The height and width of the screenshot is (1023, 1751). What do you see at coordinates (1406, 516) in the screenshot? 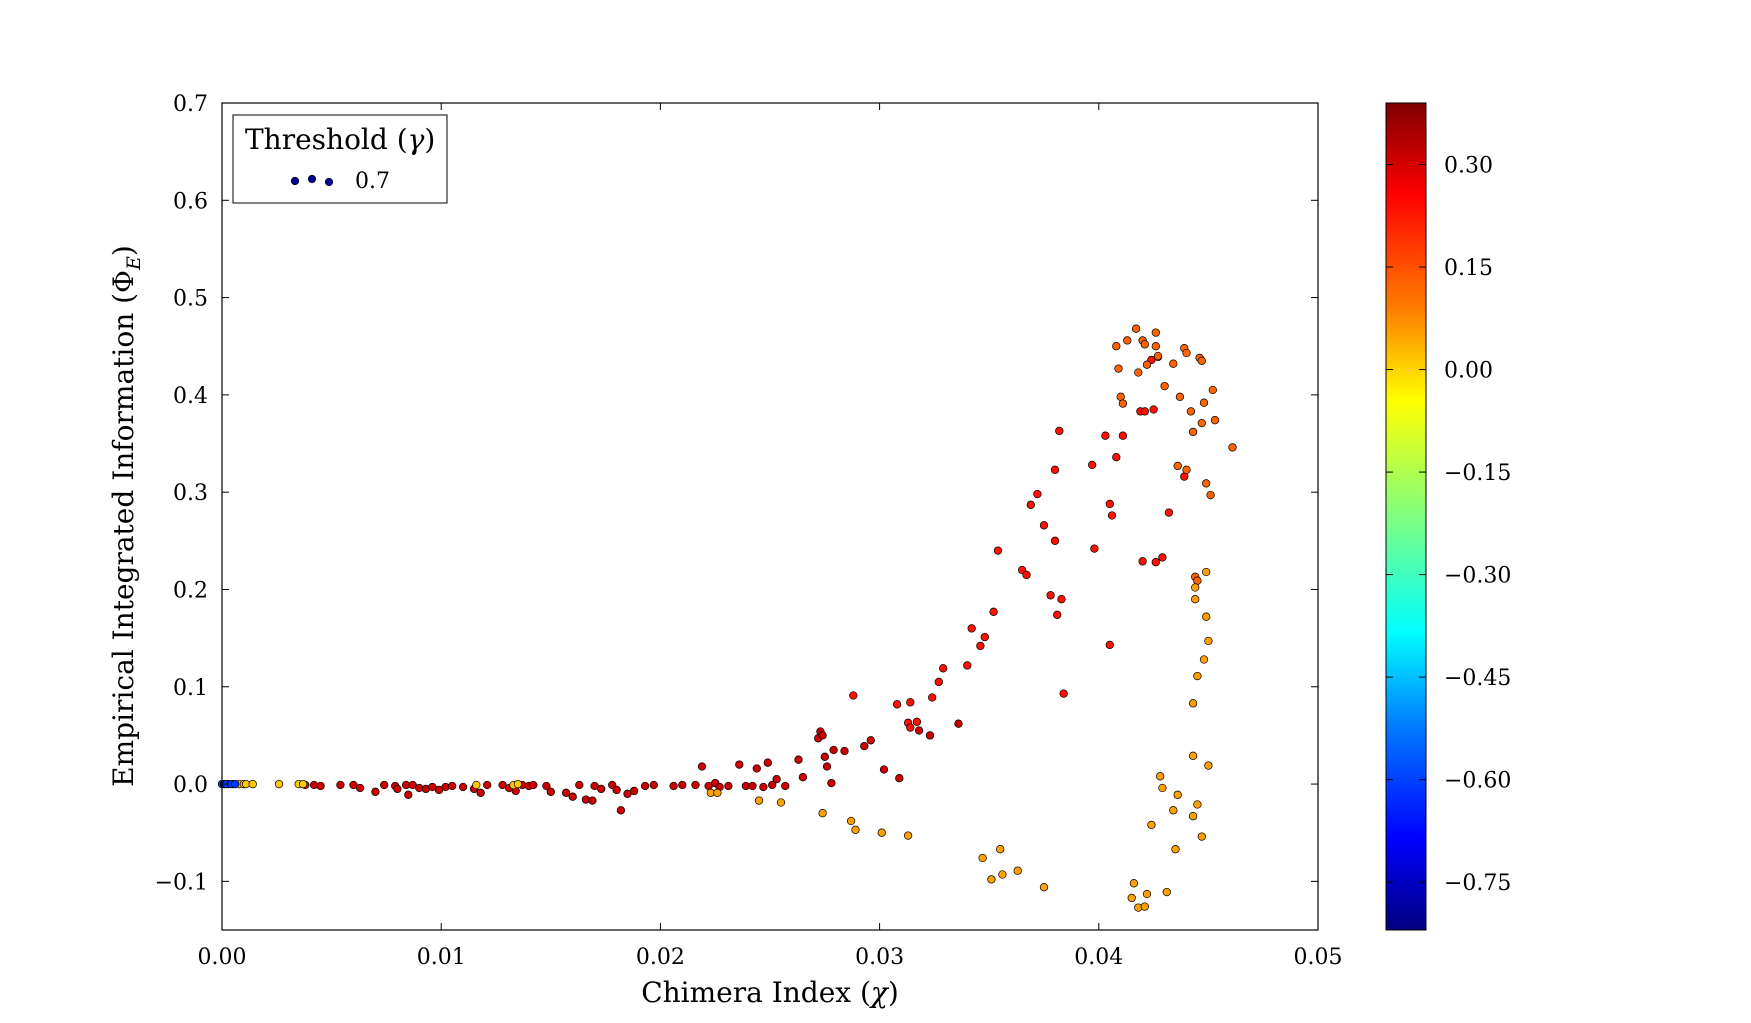
I see `colorbar-gradient` at bounding box center [1406, 516].